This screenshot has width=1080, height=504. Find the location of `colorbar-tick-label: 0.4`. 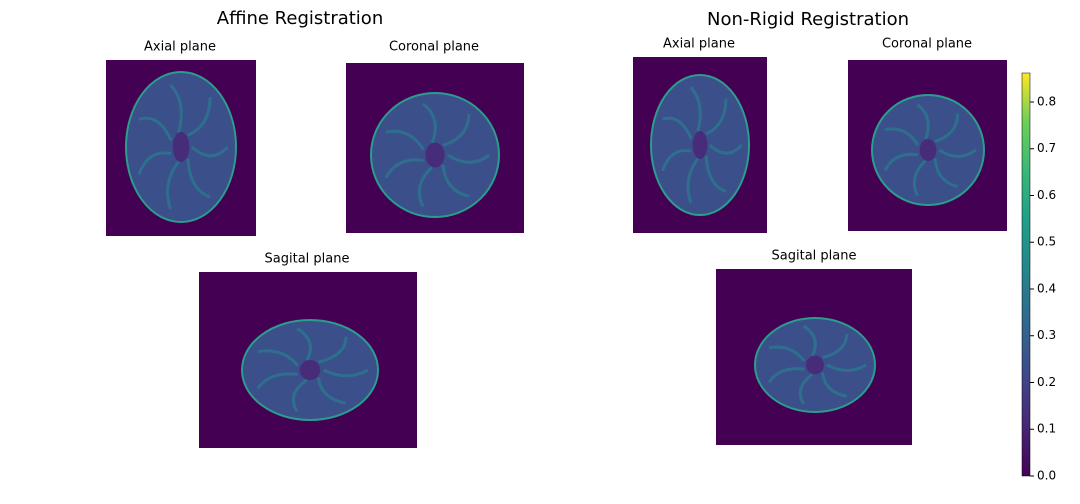

colorbar-tick-label: 0.4 is located at coordinates (1046, 288).